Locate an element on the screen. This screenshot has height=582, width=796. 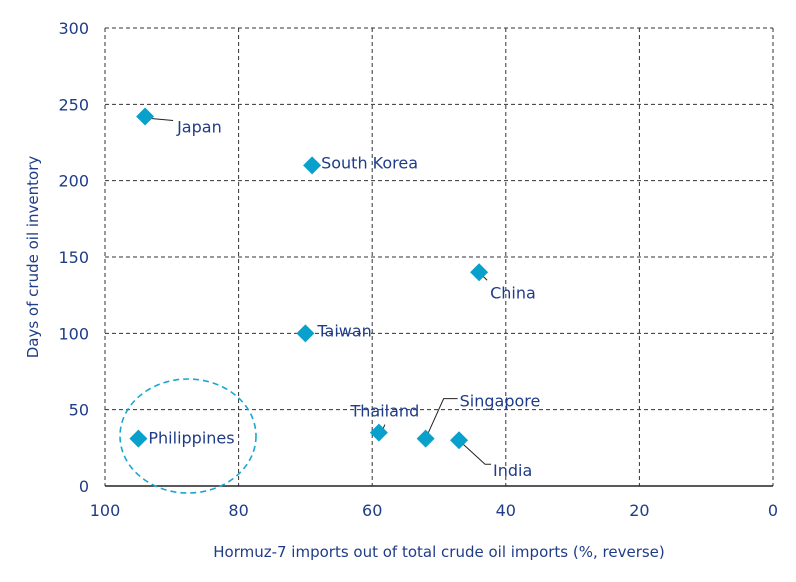
point-label: India is located at coordinates (512, 470).